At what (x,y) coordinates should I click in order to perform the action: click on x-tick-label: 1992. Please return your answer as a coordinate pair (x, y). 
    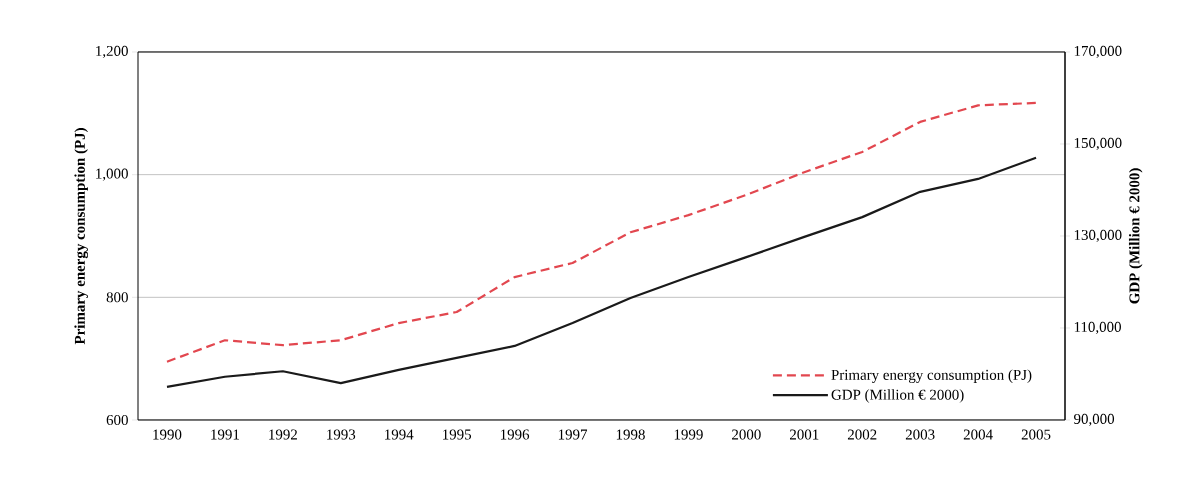
    Looking at the image, I should click on (283, 434).